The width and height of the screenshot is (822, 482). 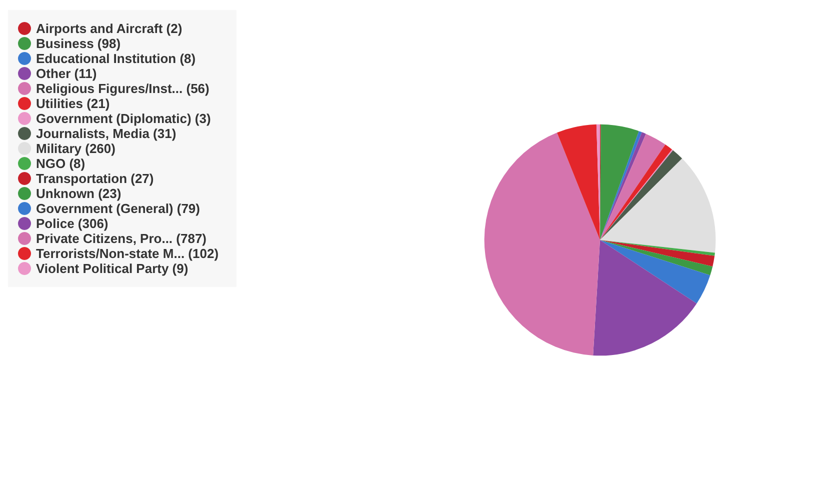 What do you see at coordinates (76, 148) in the screenshot?
I see `legend-label: Military (260)` at bounding box center [76, 148].